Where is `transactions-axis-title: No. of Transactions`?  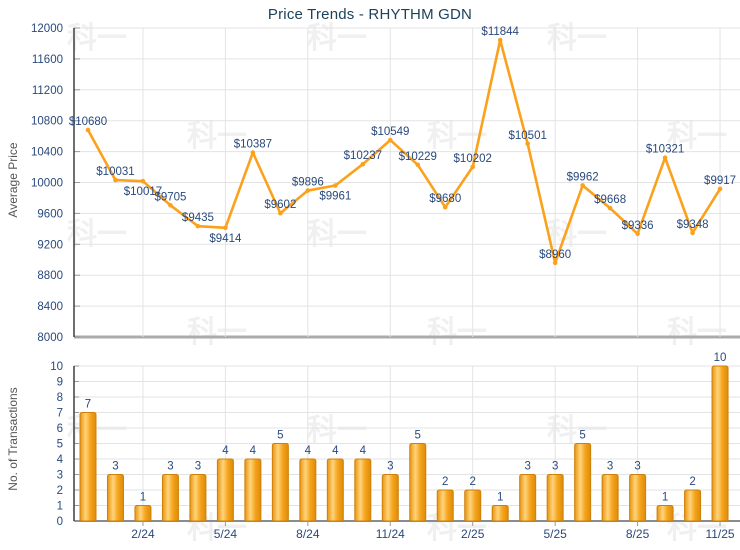
transactions-axis-title: No. of Transactions is located at coordinates (13, 439).